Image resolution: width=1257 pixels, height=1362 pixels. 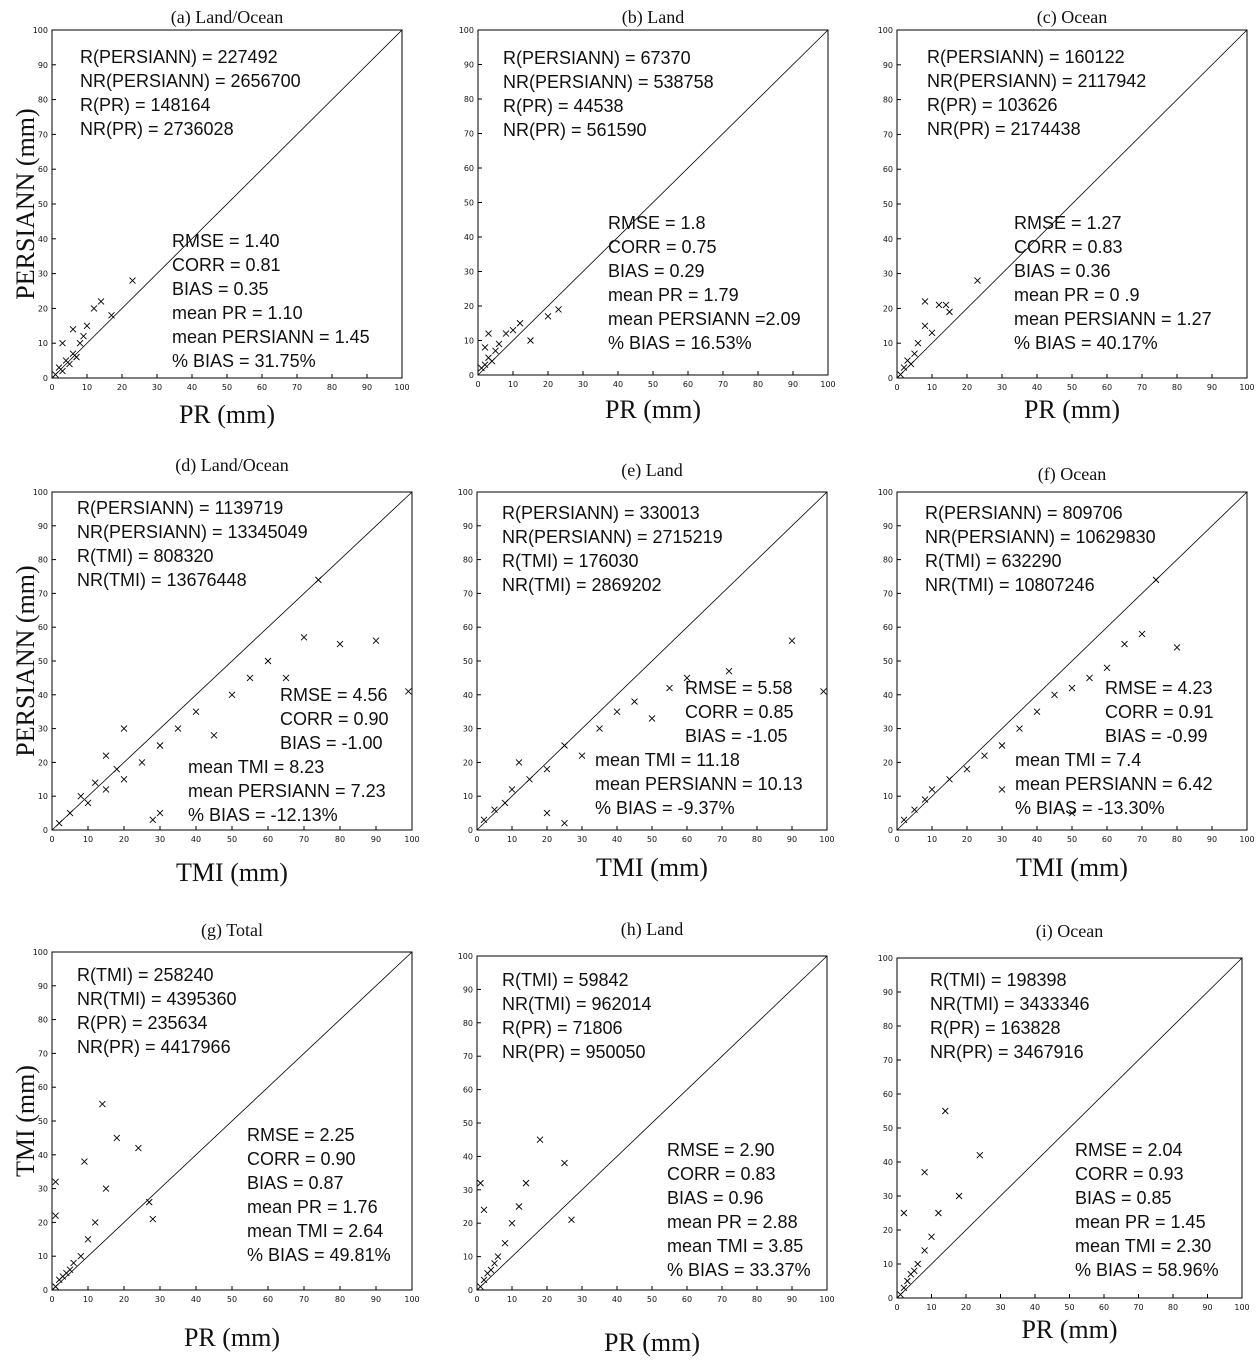 What do you see at coordinates (597, 58) in the screenshot?
I see `annotation: R(PERSIANN) = 67370` at bounding box center [597, 58].